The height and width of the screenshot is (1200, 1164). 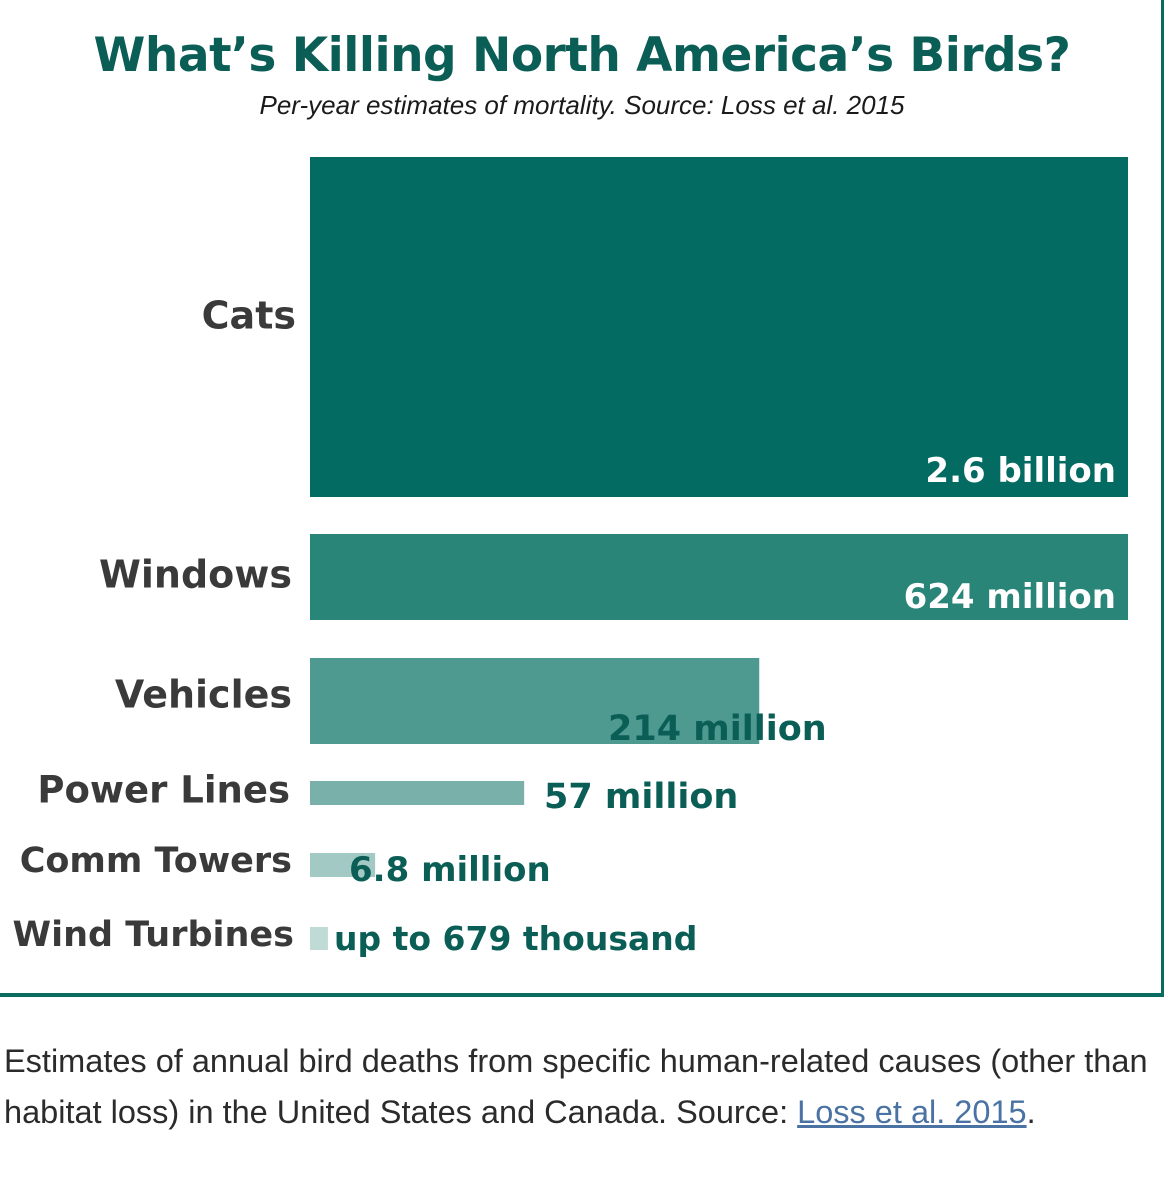 I want to click on category-label: Windows, so click(x=195, y=575).